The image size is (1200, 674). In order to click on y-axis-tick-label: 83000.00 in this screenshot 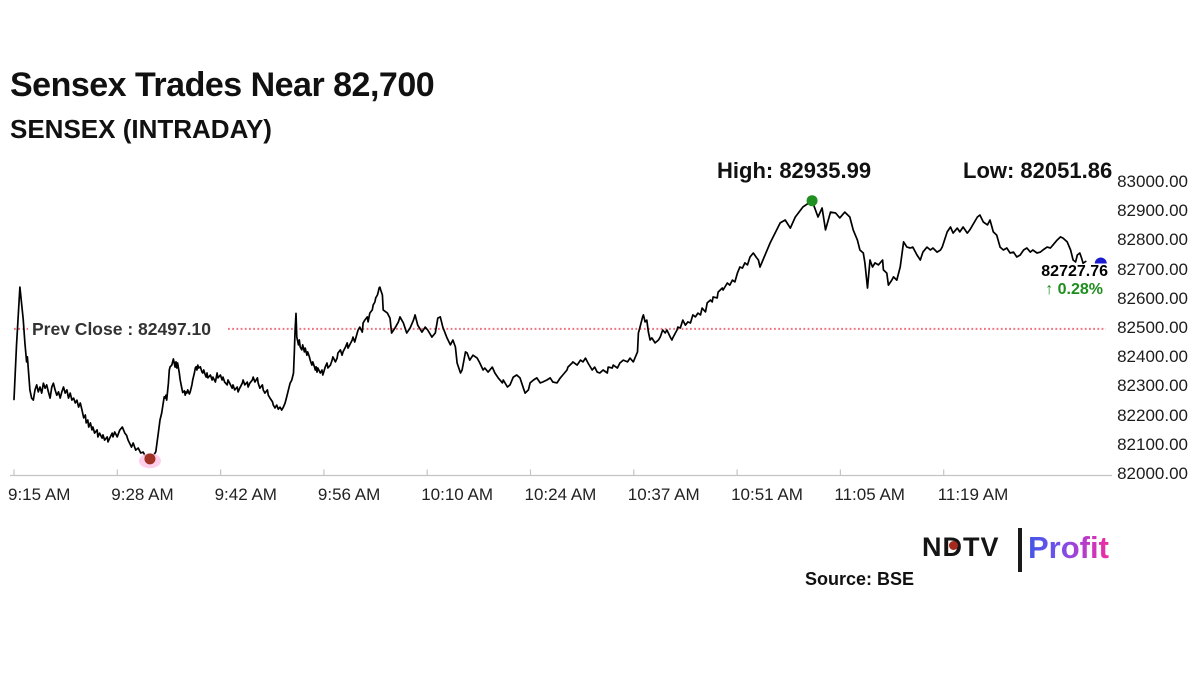, I will do `click(1152, 181)`.